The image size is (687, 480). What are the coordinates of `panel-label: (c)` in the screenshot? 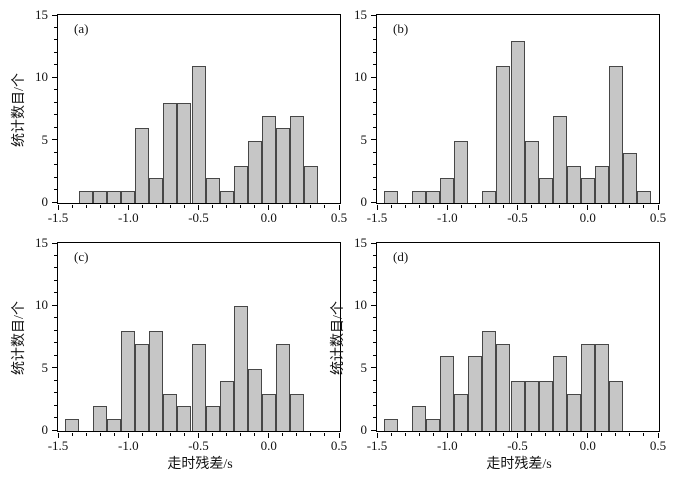 It's located at (81, 256).